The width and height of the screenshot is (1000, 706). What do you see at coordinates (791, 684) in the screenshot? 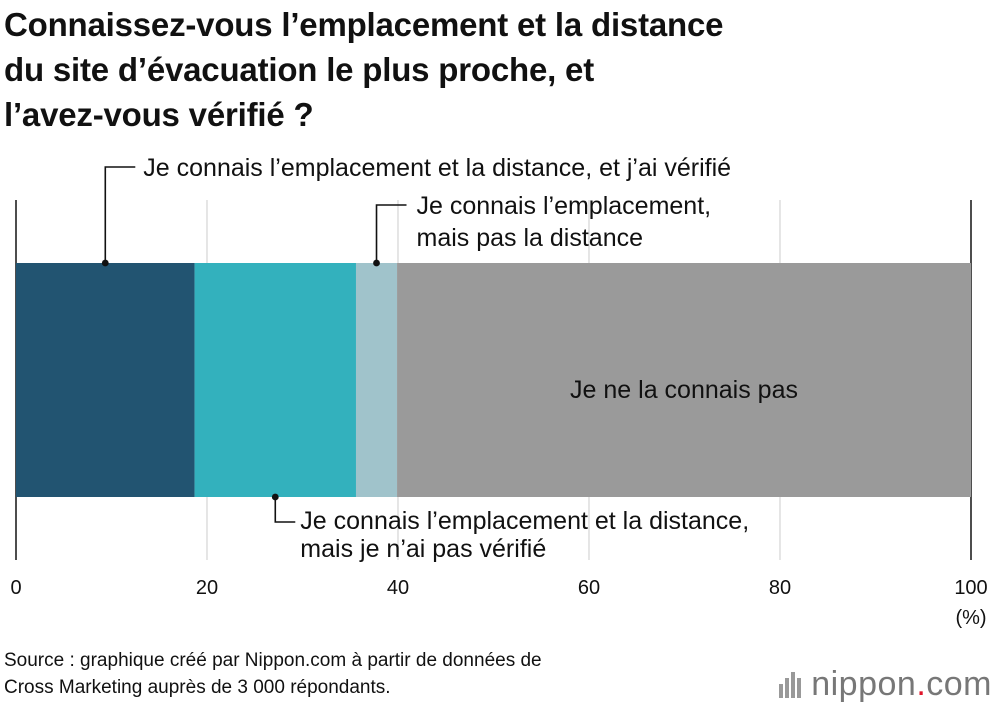
I see `logo-bars-icon` at bounding box center [791, 684].